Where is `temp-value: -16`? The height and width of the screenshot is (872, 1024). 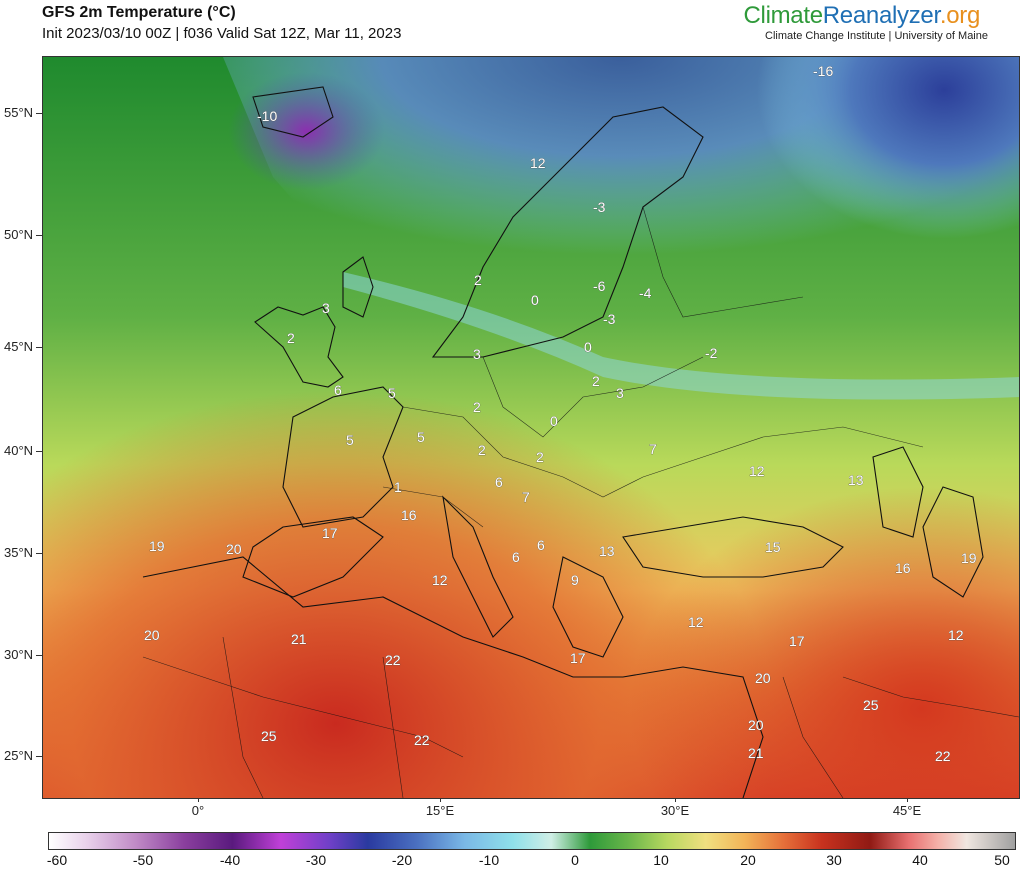 temp-value: -16 is located at coordinates (823, 71).